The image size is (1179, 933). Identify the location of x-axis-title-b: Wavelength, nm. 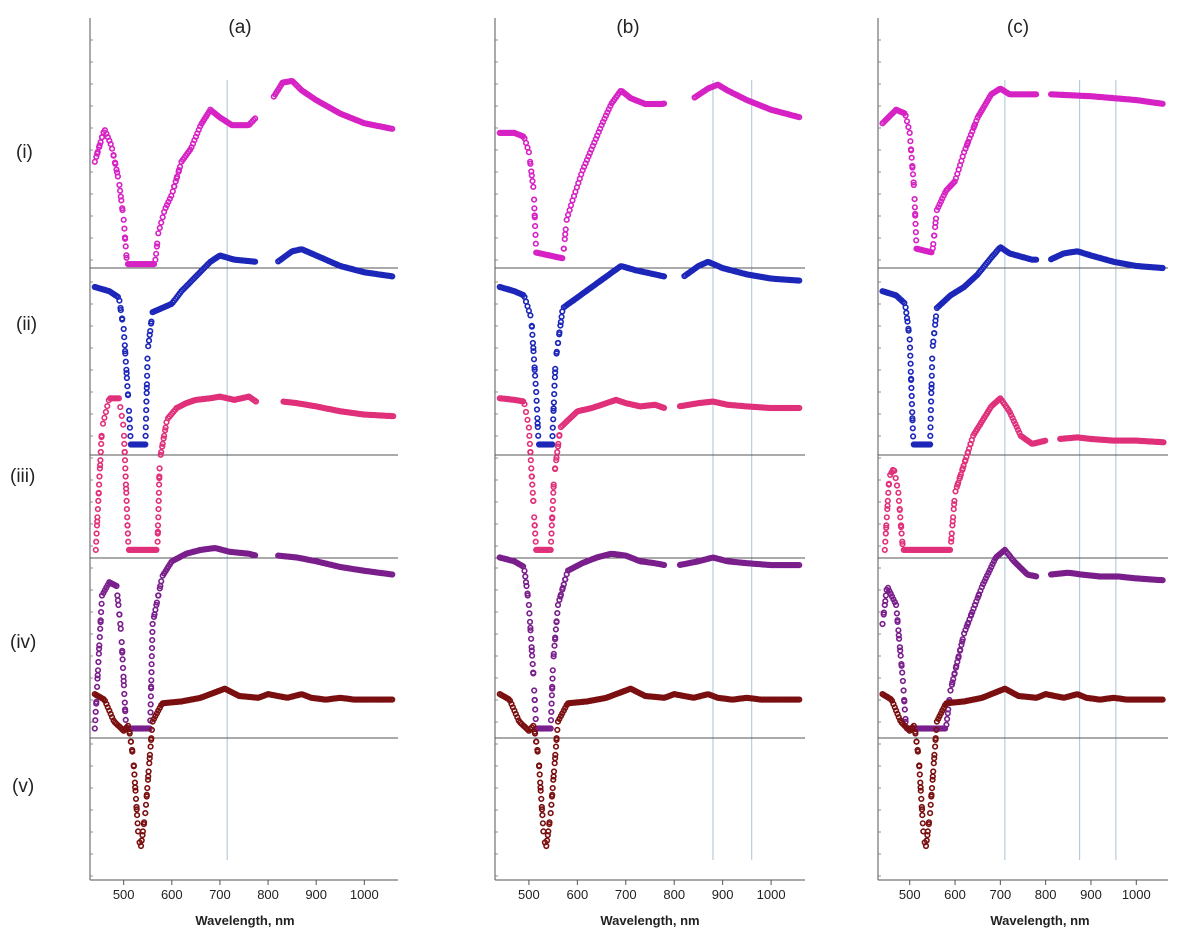
(649, 920).